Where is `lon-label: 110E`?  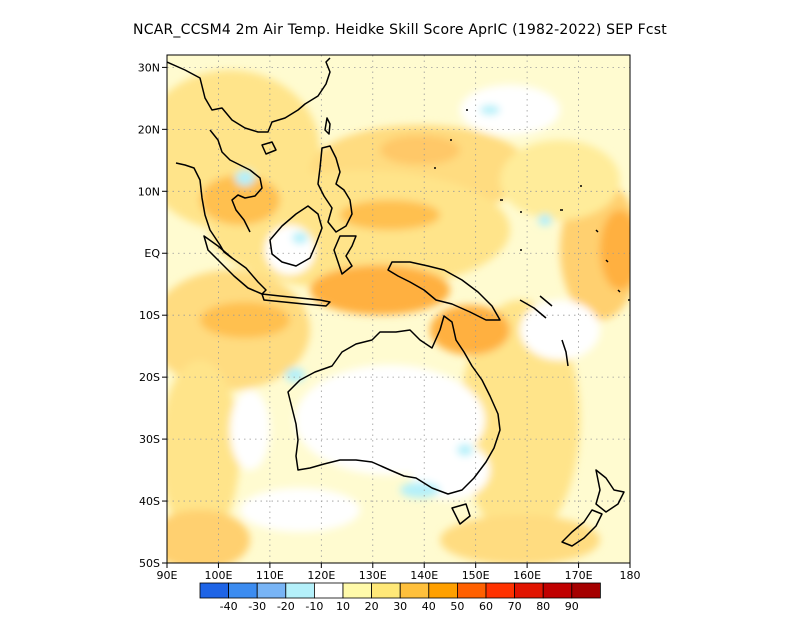
lon-label: 110E is located at coordinates (270, 575).